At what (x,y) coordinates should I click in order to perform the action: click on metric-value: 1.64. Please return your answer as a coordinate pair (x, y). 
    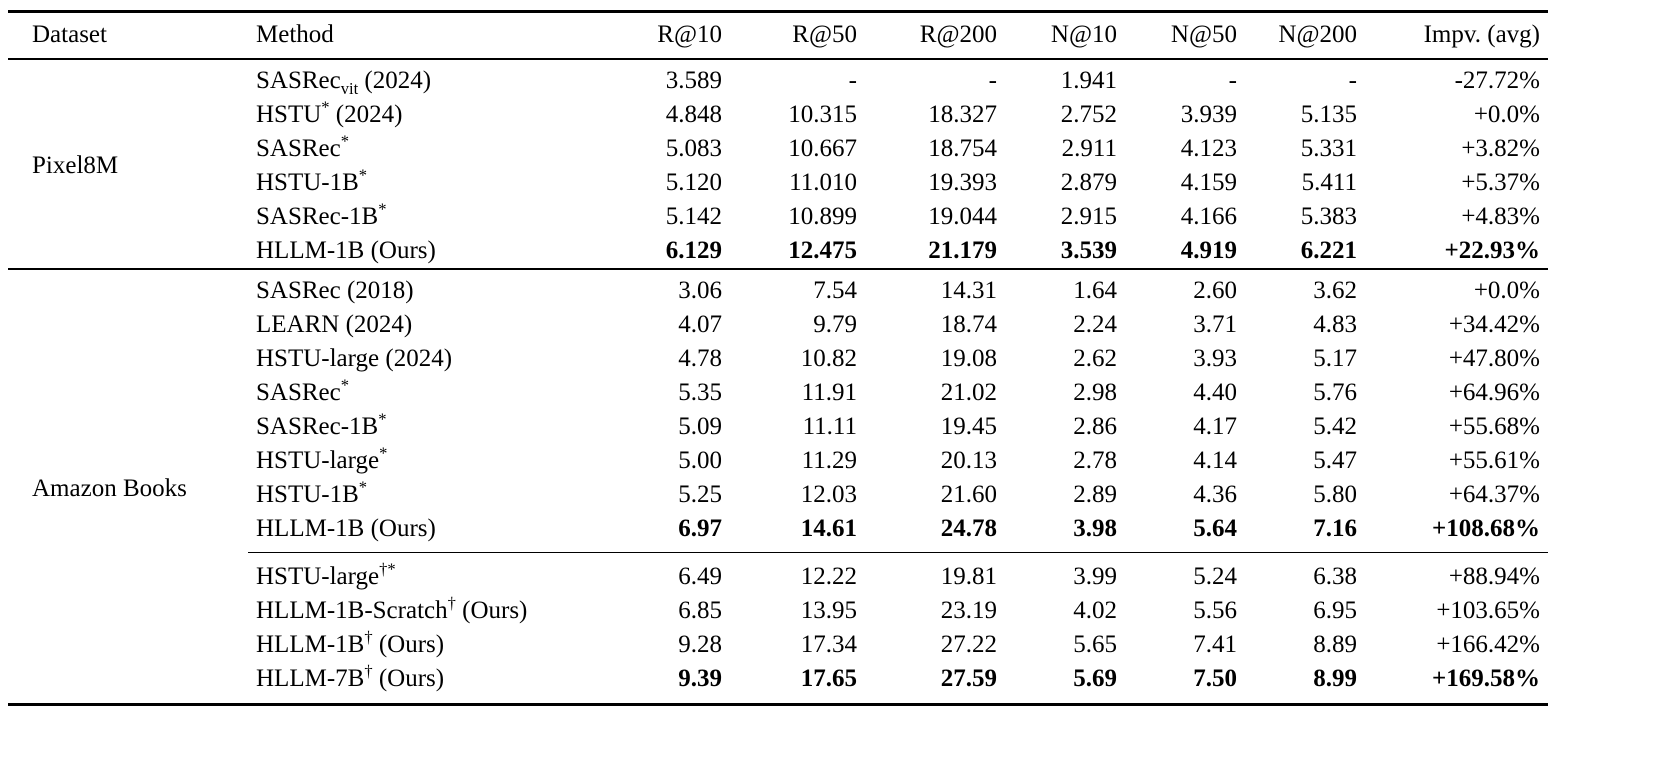
    Looking at the image, I should click on (1065, 288).